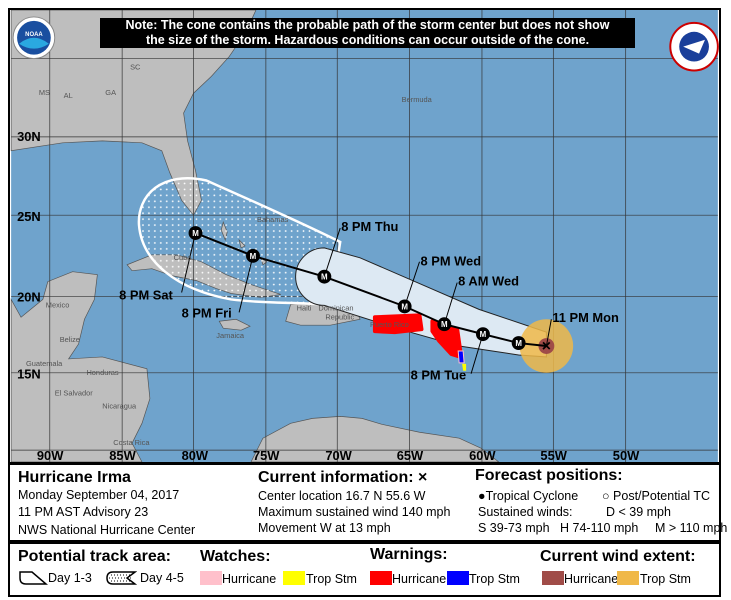  Describe the element at coordinates (324, 528) in the screenshot. I see `movement: Movement W at 13 mph` at that location.